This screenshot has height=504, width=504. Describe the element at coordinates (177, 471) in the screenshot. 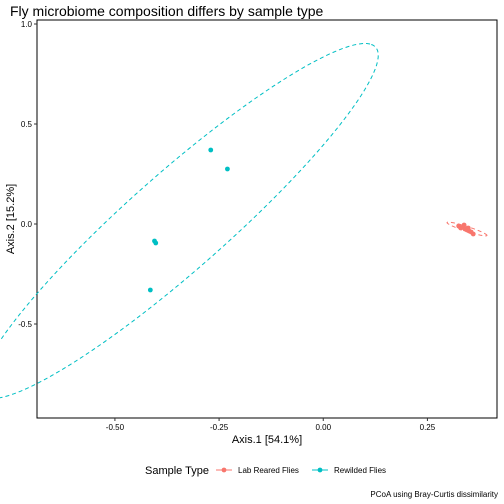

I see `legend-title: Sample Type` at that location.